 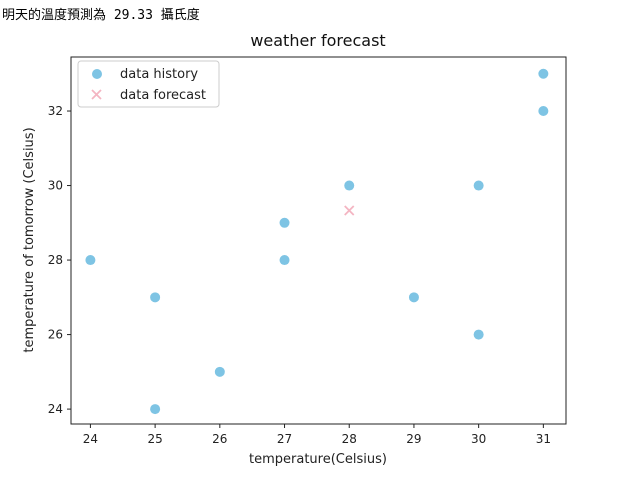 I want to click on x-tick-label: 26, so click(x=219, y=439).